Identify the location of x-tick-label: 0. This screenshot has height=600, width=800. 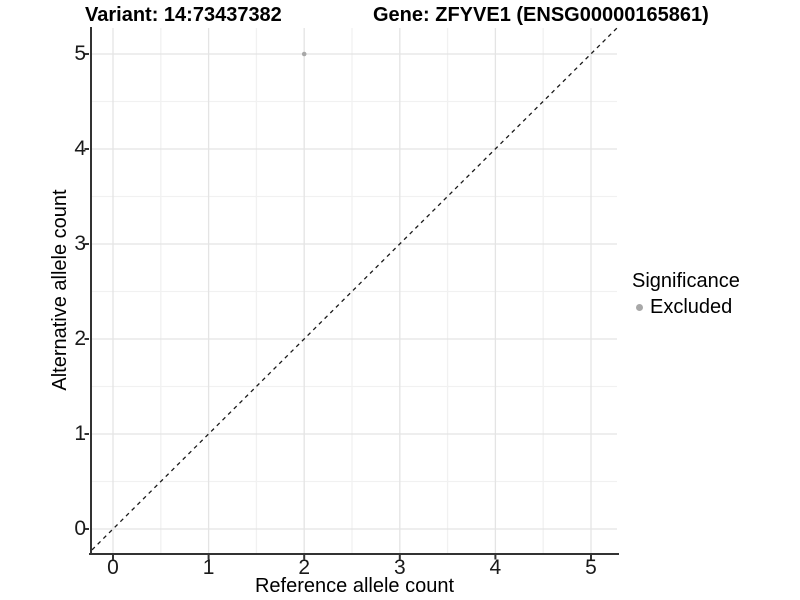
(113, 567).